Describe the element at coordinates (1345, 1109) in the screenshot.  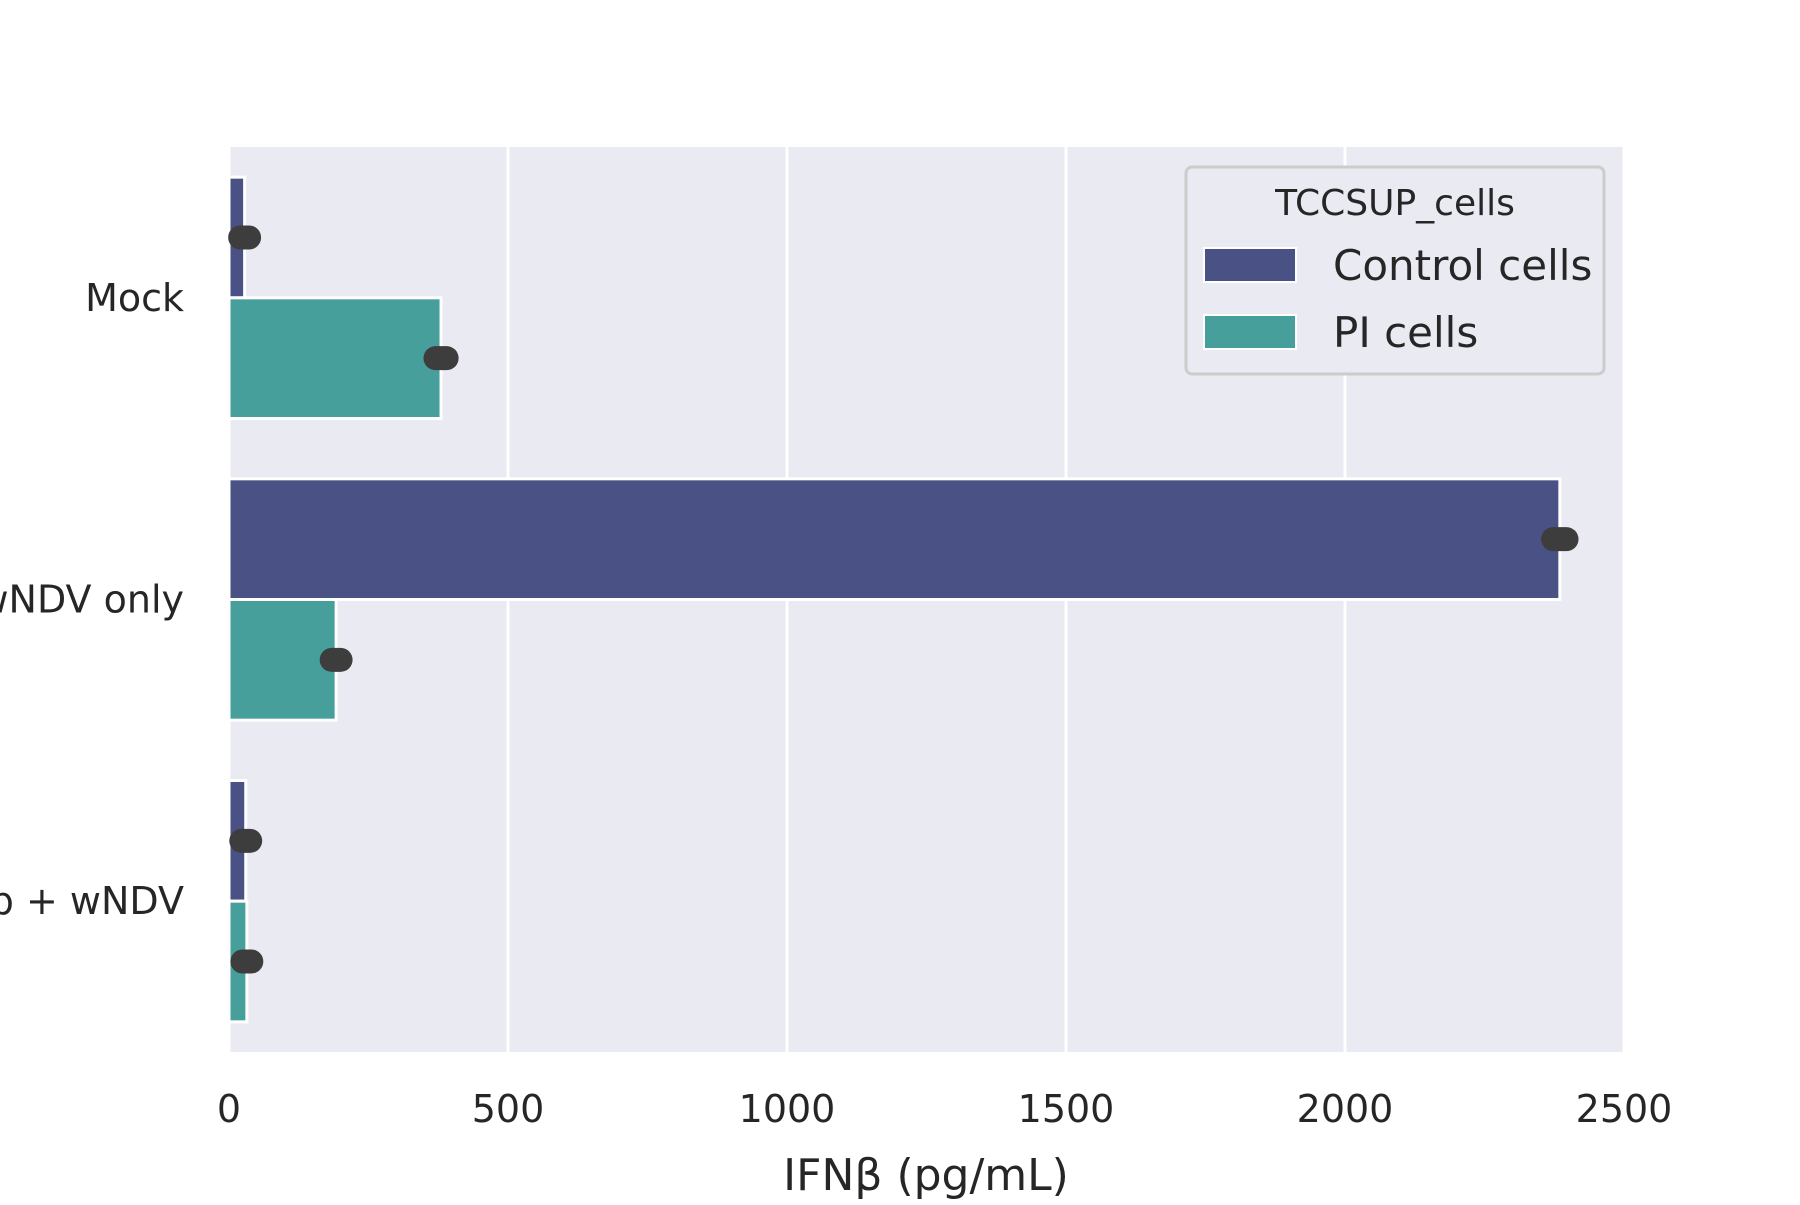
I see `x-tick-label: 2000` at that location.